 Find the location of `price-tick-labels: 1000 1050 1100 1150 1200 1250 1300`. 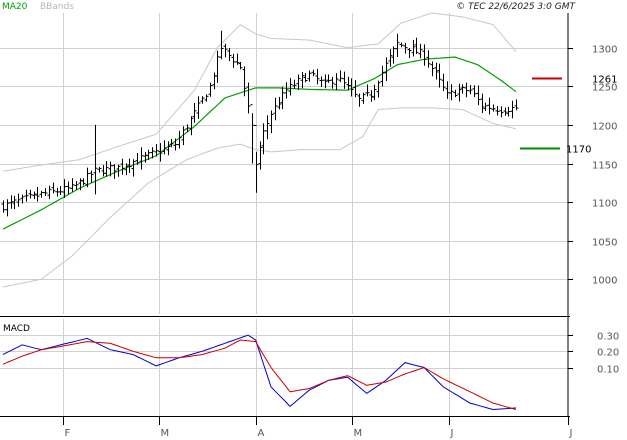

price-tick-labels: 1000 1050 1100 1150 1200 1250 1300 is located at coordinates (604, 166).